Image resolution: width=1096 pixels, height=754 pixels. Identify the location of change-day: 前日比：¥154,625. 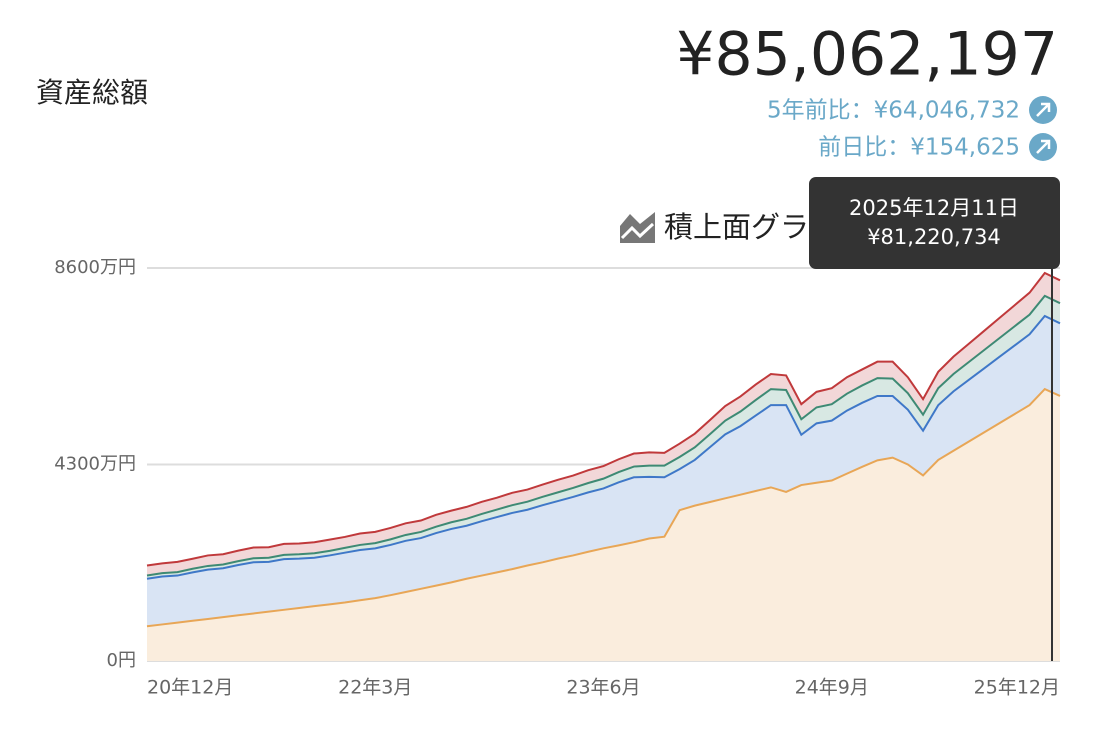
(919, 148).